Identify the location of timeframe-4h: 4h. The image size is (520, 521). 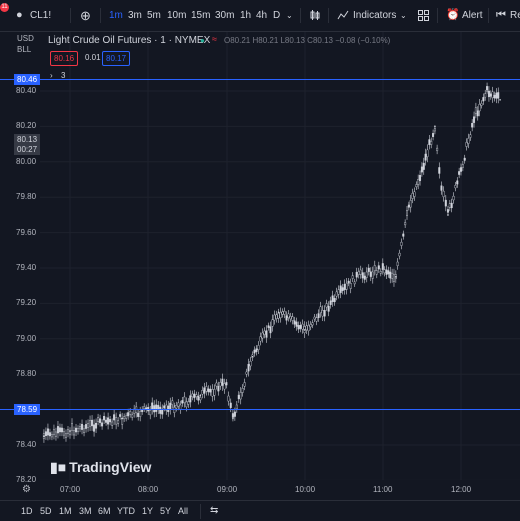
(262, 15).